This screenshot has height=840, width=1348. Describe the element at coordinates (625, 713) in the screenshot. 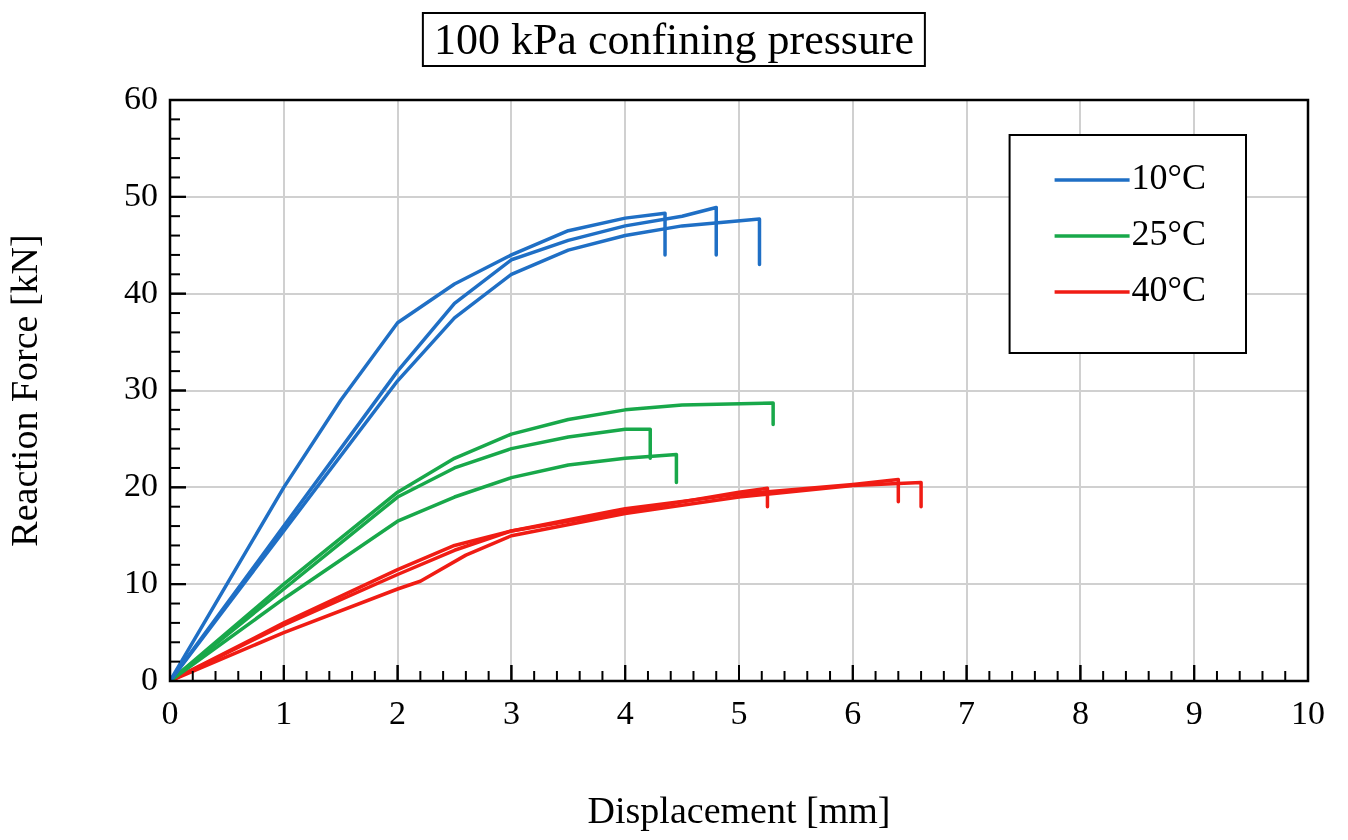

I see `x-tick-label: 4` at that location.